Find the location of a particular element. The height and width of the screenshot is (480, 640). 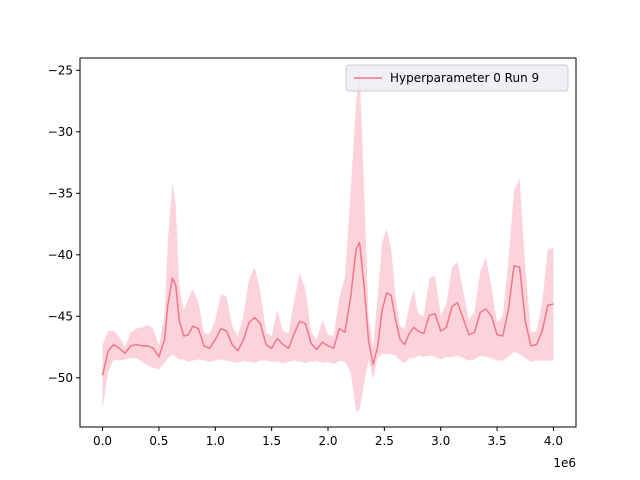

x-tick-label: 1.5 is located at coordinates (271, 441).